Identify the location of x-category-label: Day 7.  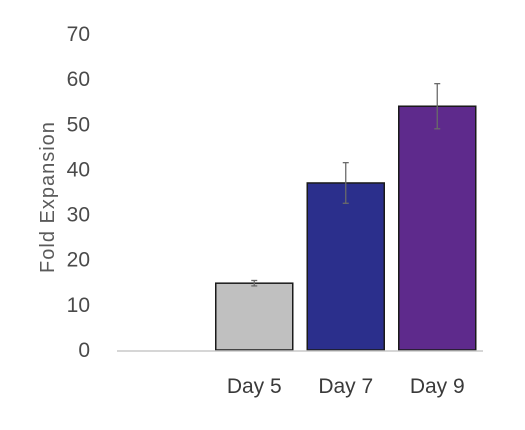
(345, 386).